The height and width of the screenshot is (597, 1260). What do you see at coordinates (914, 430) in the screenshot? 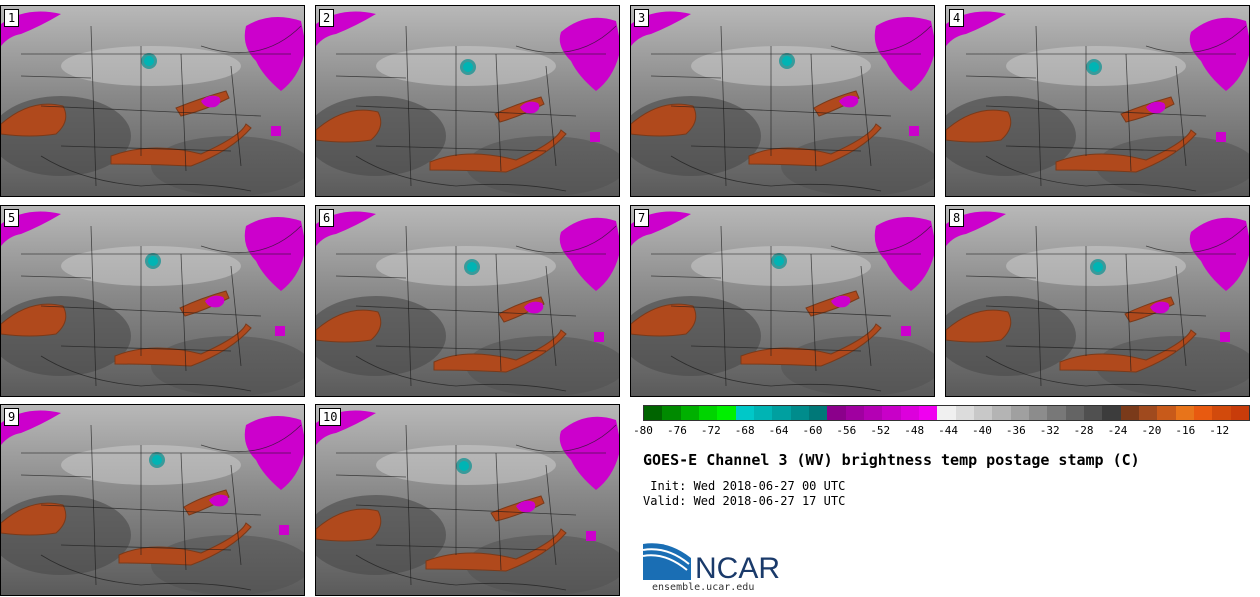
I see `colorbar-tick-label: -48` at bounding box center [914, 430].